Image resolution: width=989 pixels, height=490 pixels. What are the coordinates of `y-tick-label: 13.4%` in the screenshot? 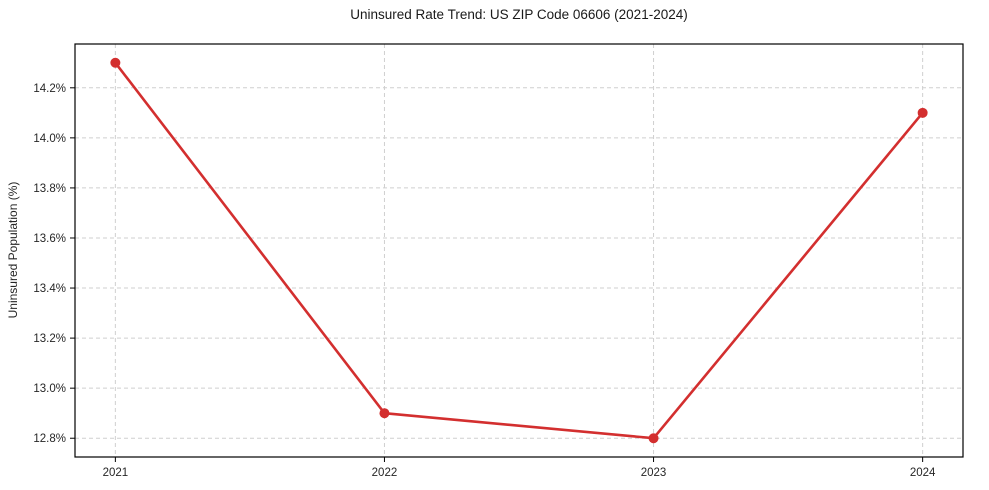 It's located at (49, 289).